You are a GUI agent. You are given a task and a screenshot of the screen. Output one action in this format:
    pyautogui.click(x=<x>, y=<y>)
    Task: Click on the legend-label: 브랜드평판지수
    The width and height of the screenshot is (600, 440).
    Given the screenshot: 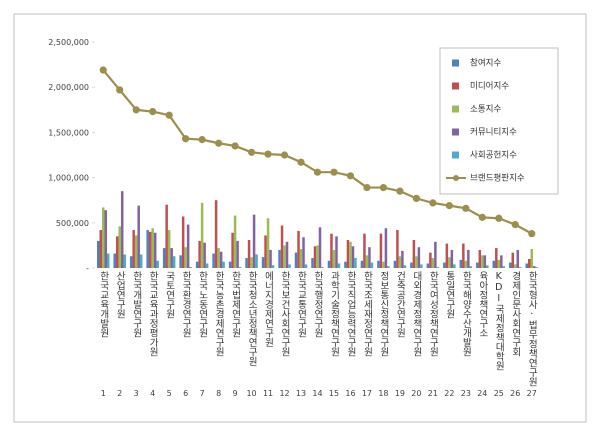 What is the action you would take?
    pyautogui.click(x=497, y=178)
    